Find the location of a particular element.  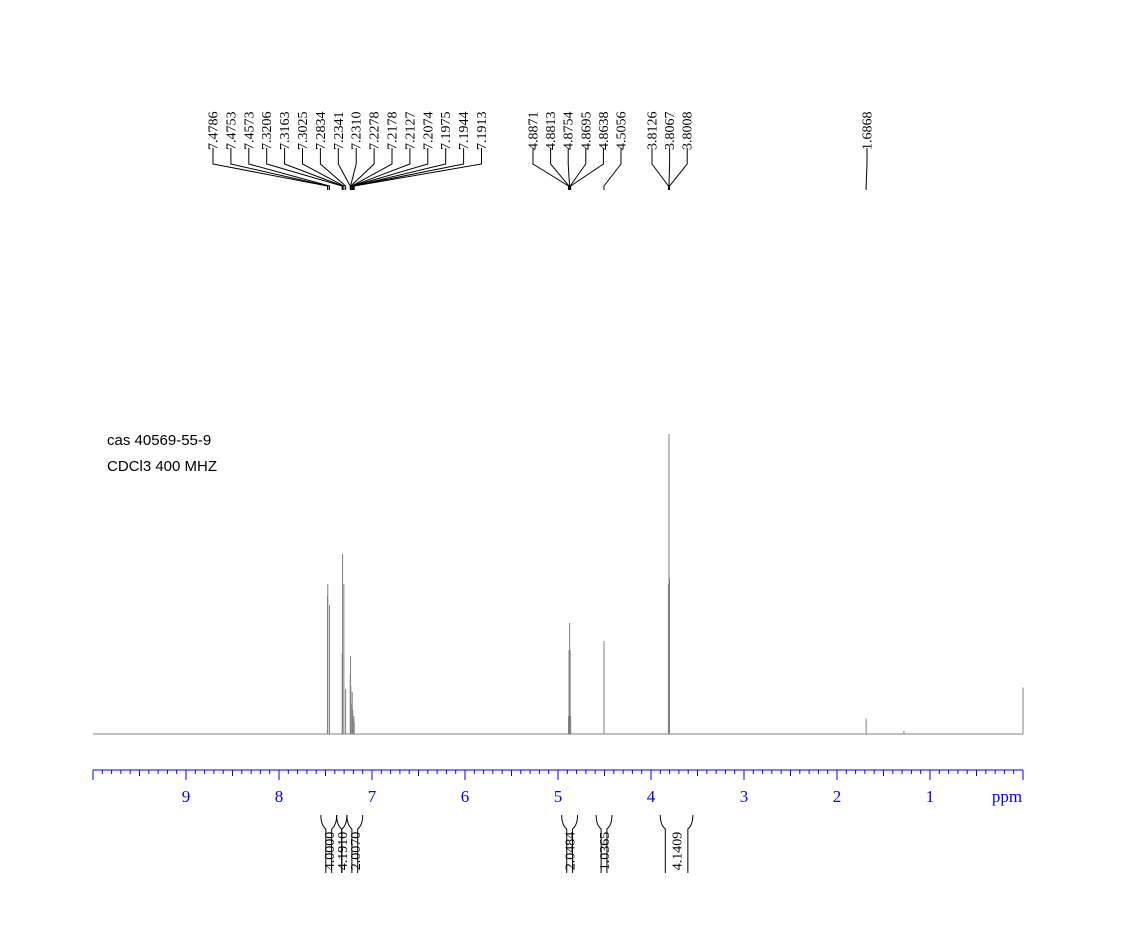

peak-label: 3.8067 is located at coordinates (670, 131).